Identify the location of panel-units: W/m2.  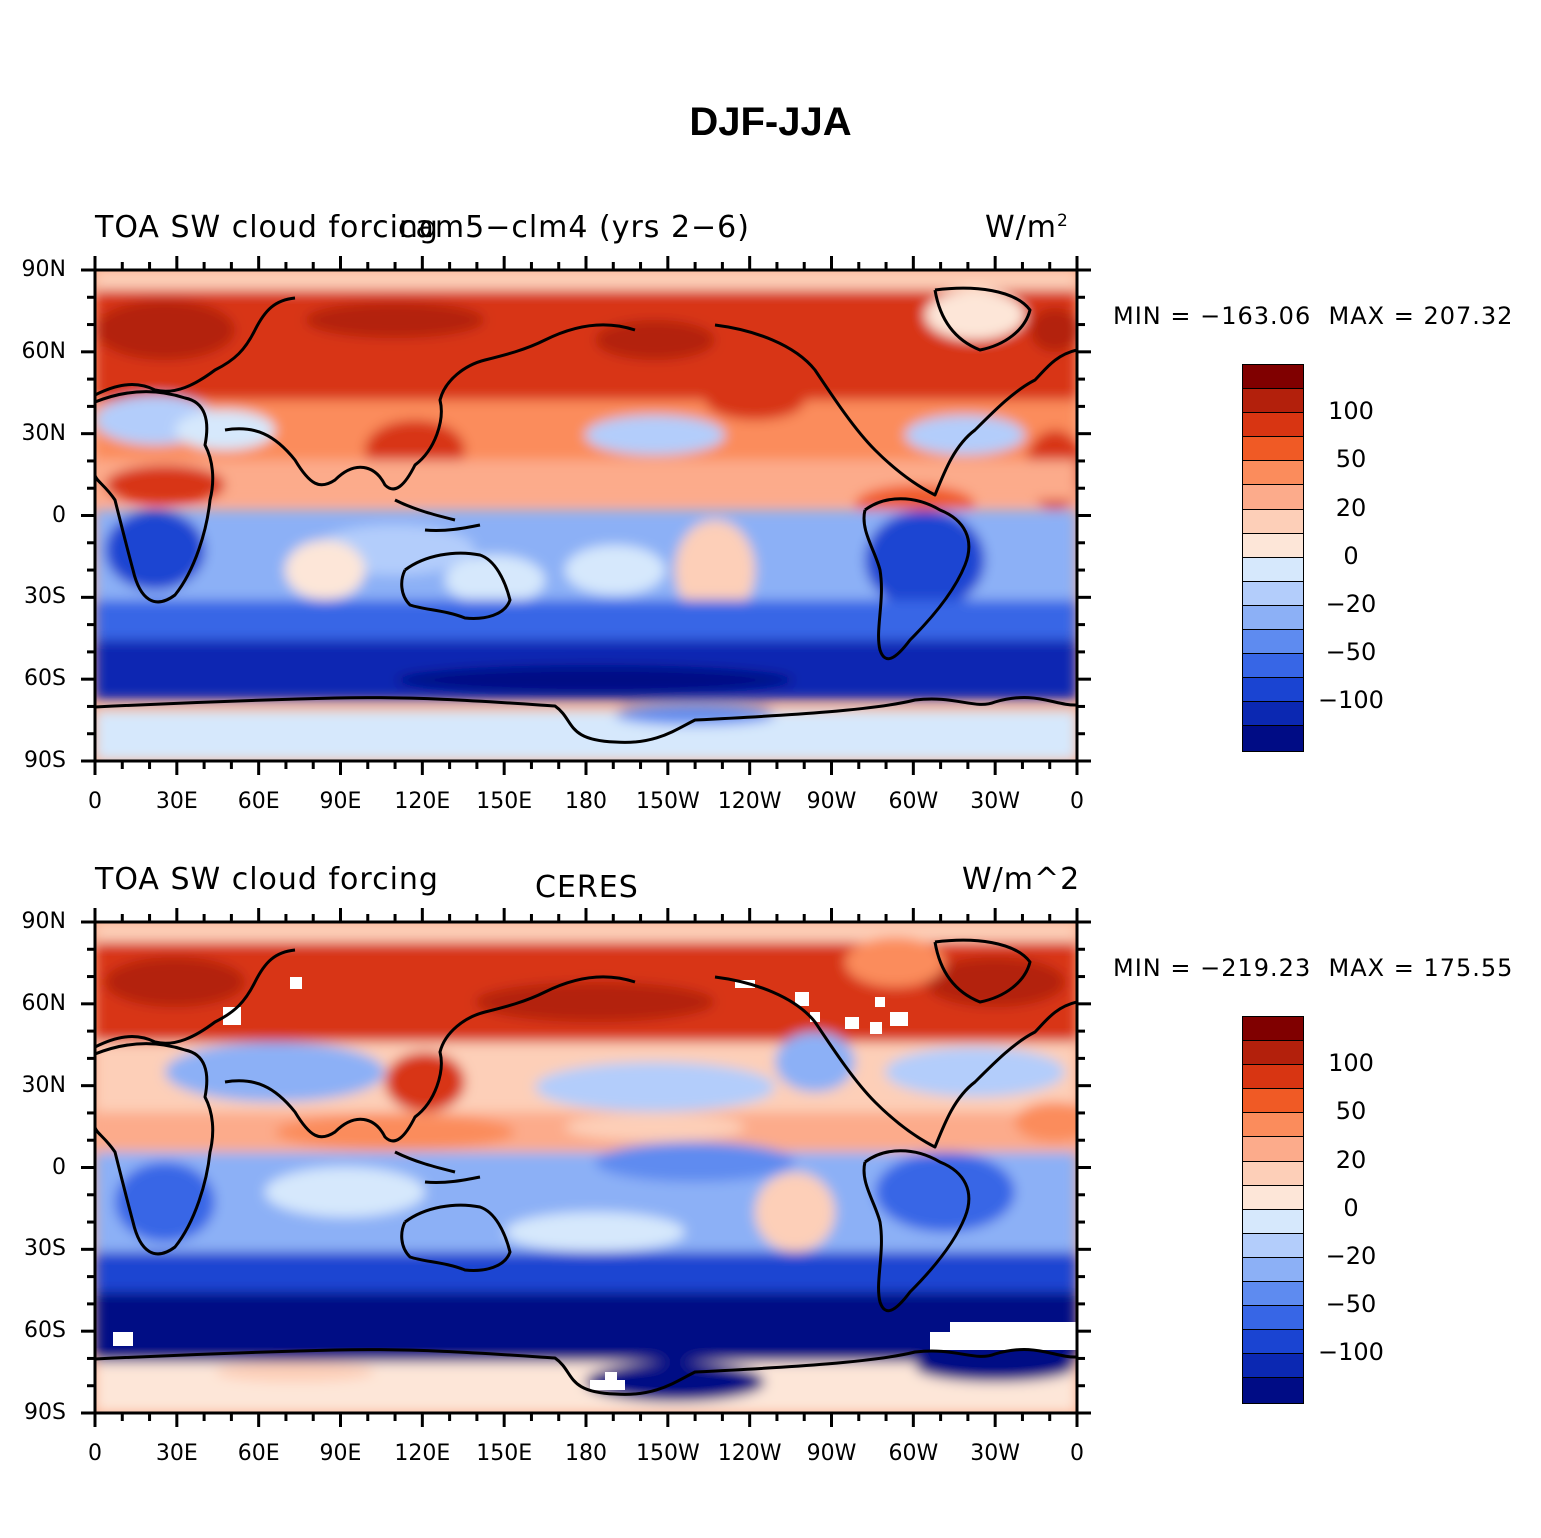
(1027, 227).